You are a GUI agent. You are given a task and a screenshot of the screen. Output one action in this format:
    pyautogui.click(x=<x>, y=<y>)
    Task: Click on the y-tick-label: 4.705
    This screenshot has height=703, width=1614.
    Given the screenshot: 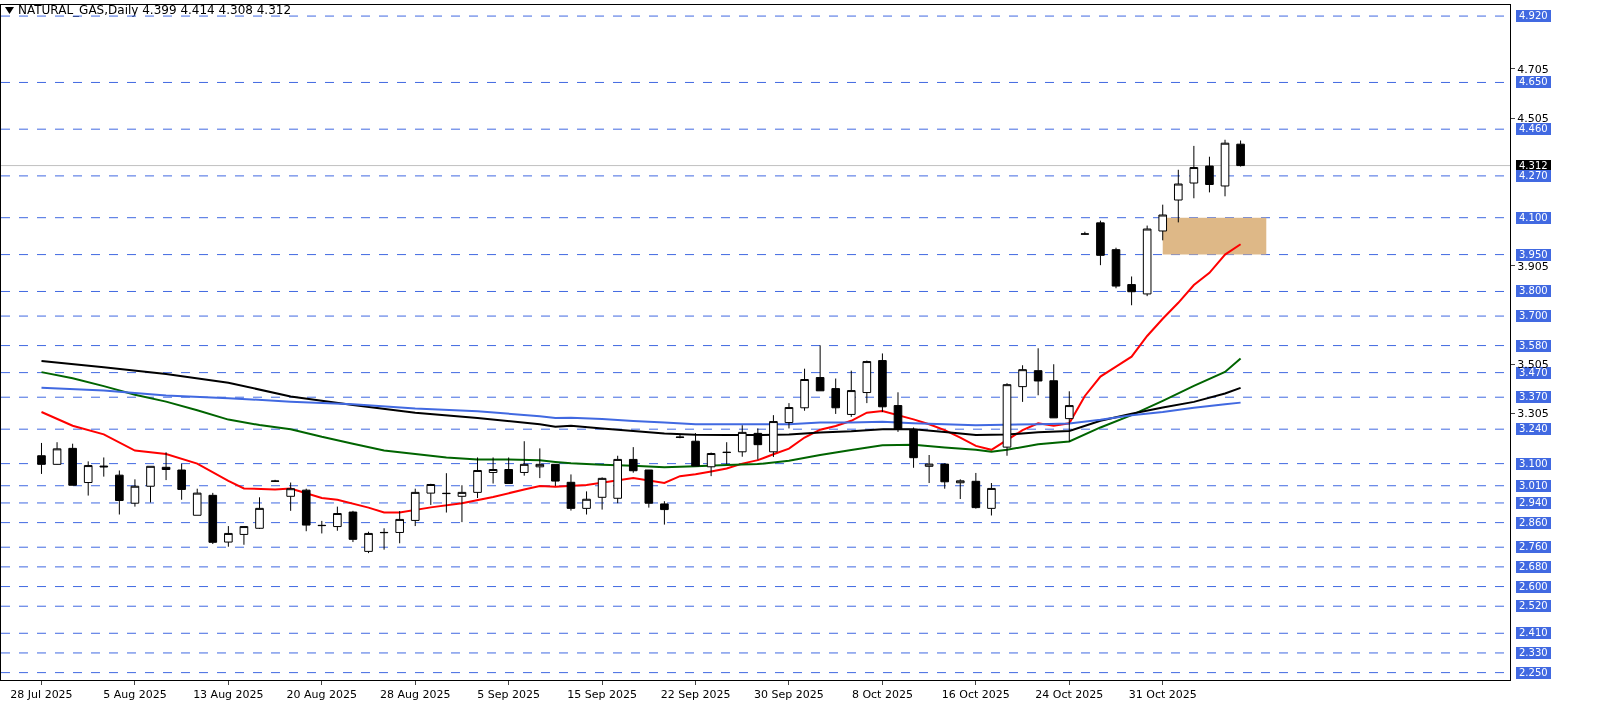 What is the action you would take?
    pyautogui.click(x=1533, y=69)
    